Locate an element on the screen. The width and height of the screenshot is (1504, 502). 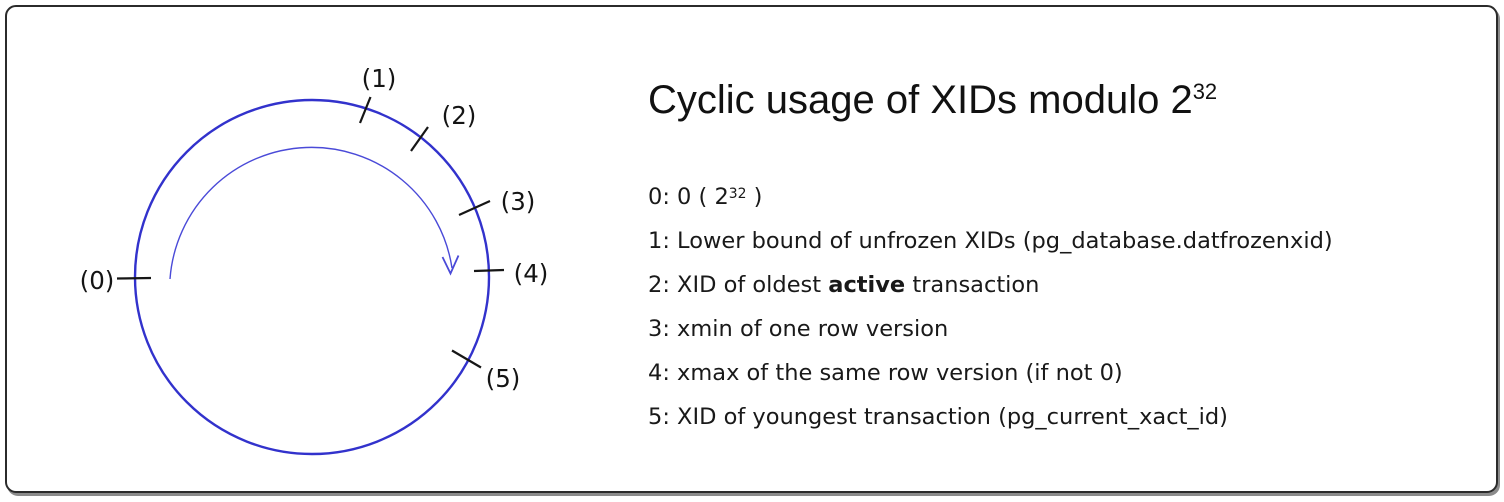
direction-arrow-head-icon is located at coordinates (450, 265).